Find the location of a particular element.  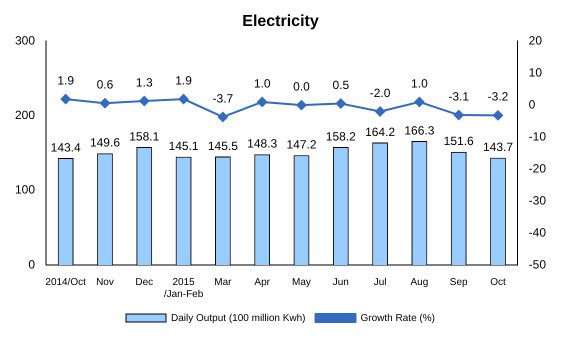

data-label: -3.1 is located at coordinates (459, 96).